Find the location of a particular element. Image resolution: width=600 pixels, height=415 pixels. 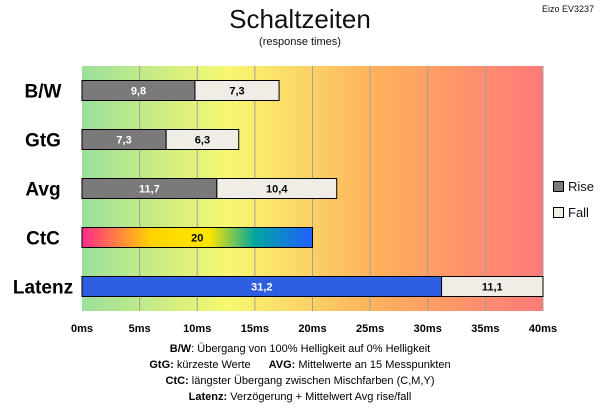

note-text-avg: Mittelwerte an 15 Messpunkten is located at coordinates (373, 365).